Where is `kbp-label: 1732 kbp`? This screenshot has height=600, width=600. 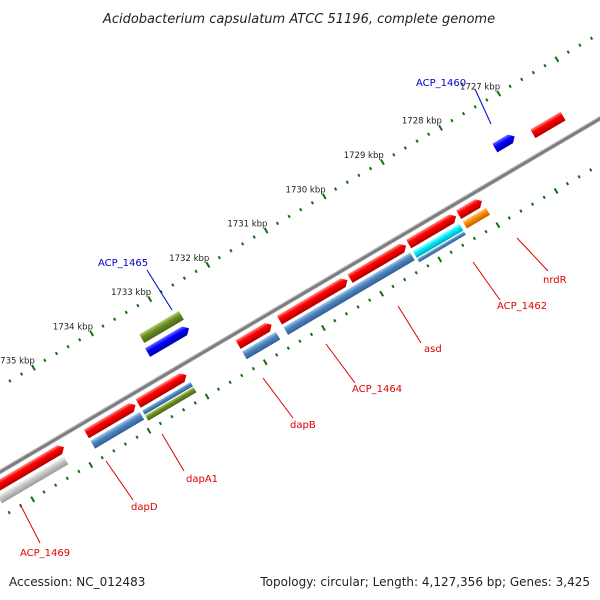 kbp-label: 1732 kbp is located at coordinates (189, 259).